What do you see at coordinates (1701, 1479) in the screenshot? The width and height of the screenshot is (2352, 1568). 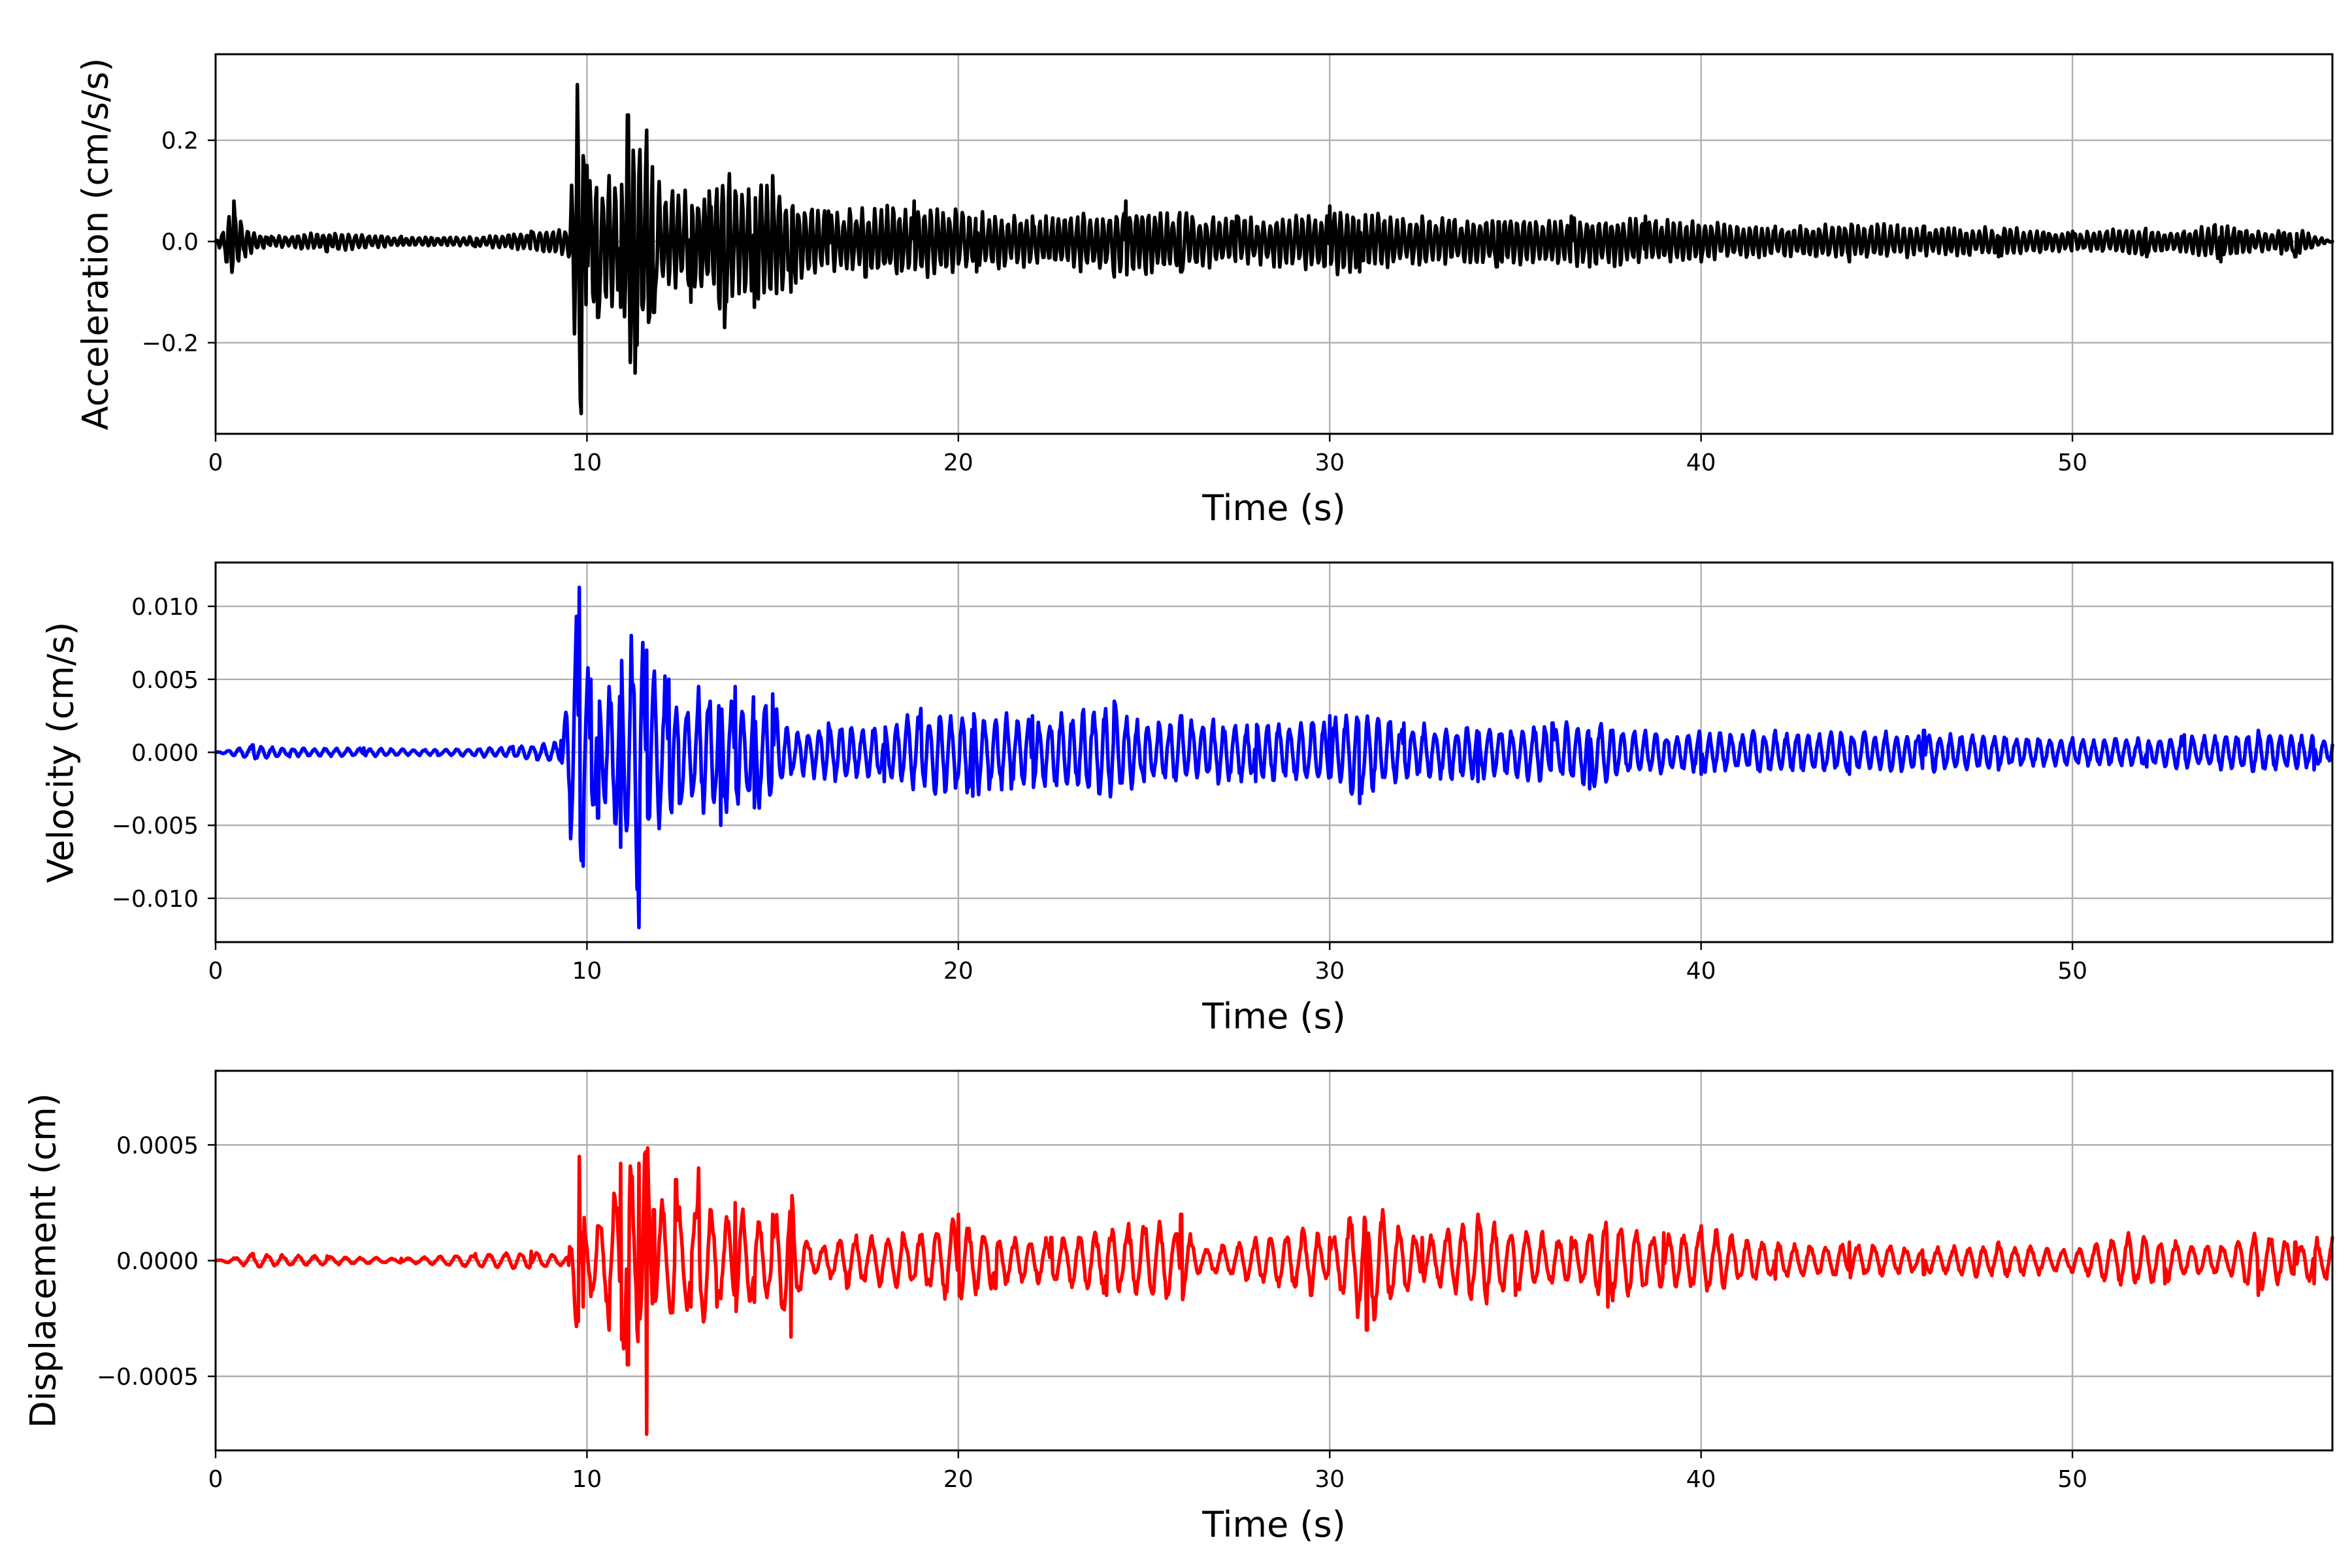 I see `displacement-xtick-label-4: 40` at bounding box center [1701, 1479].